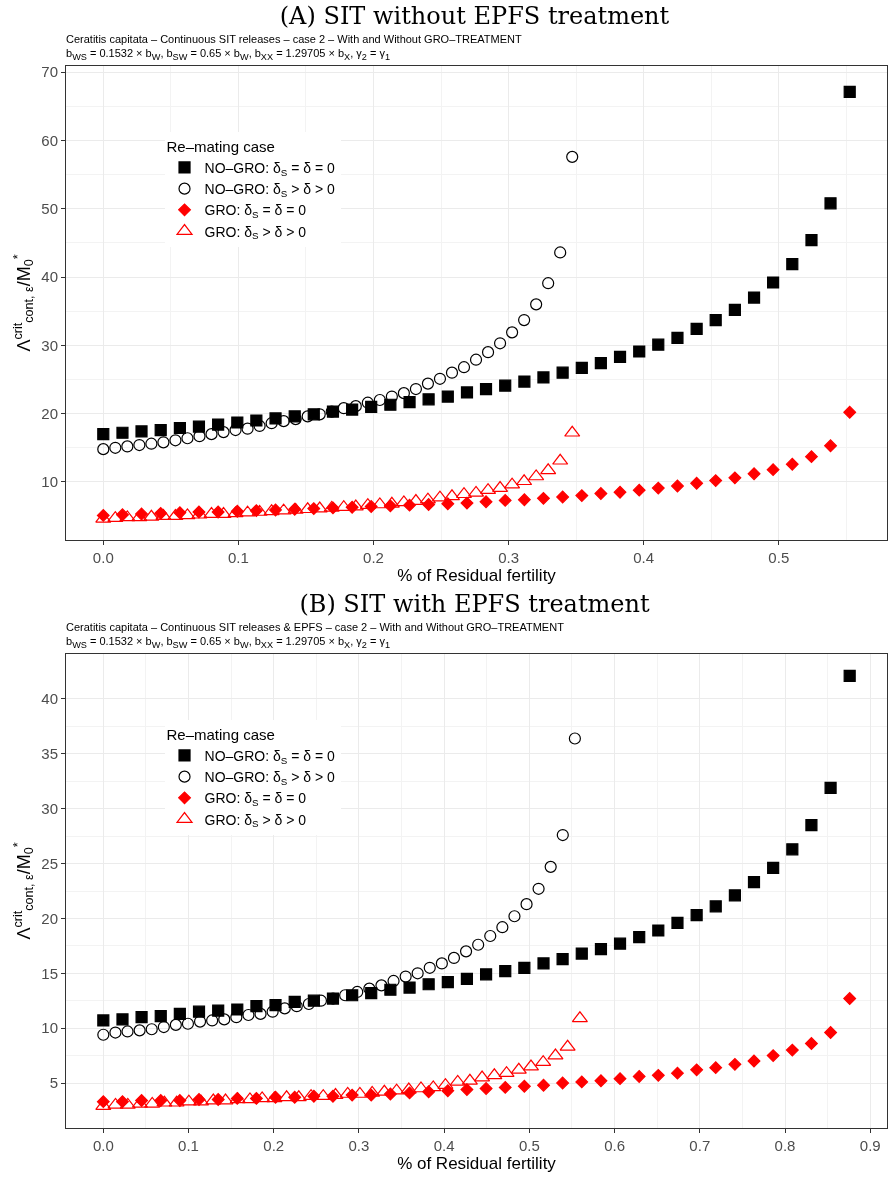 This screenshot has height=1177, width=889. I want to click on y-tick-label: 25, so click(49, 863).